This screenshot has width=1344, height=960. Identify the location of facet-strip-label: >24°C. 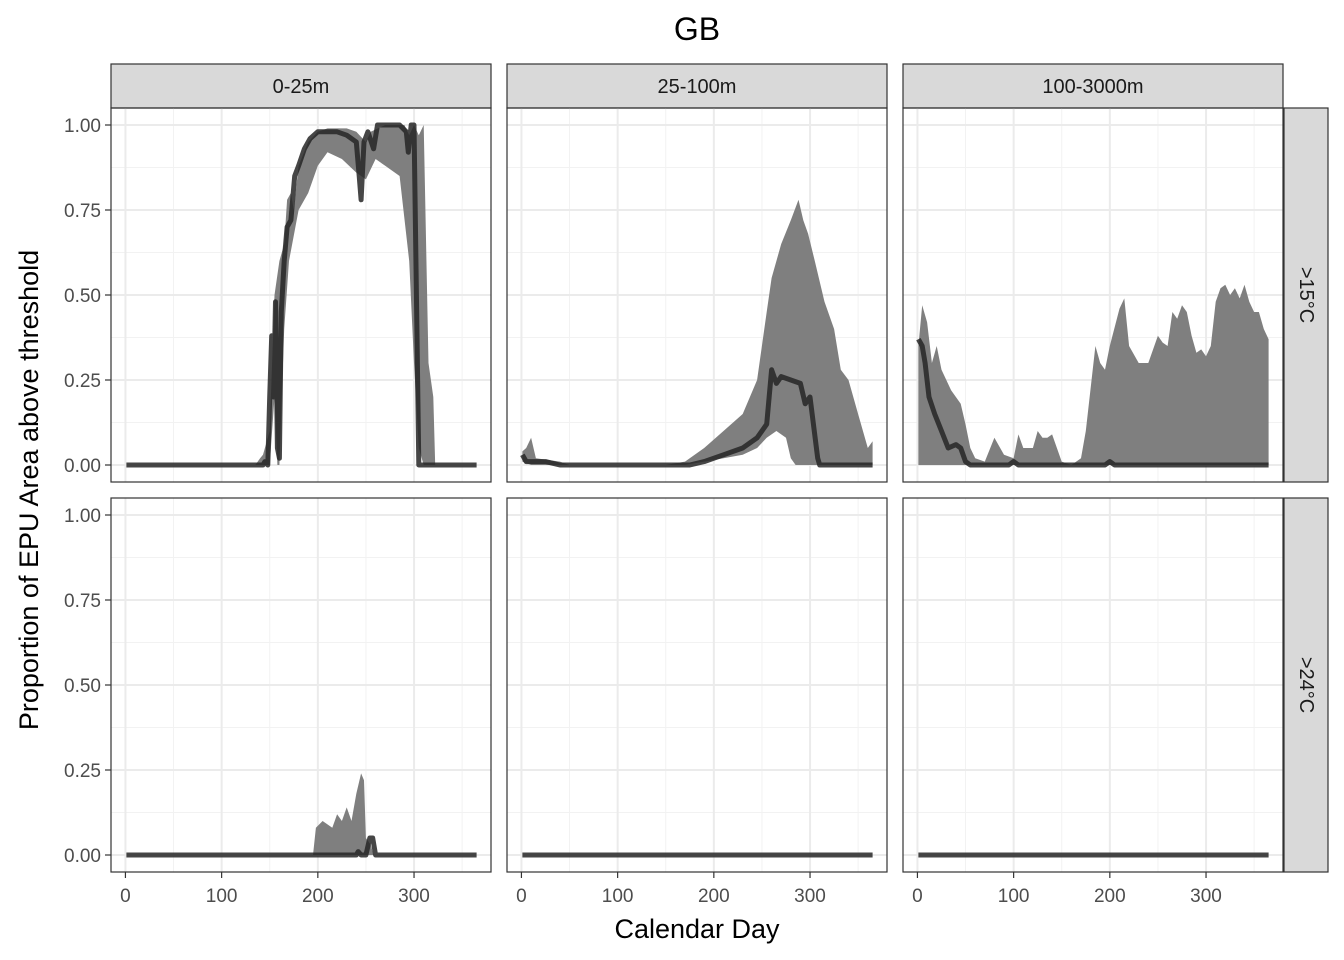
(1306, 685).